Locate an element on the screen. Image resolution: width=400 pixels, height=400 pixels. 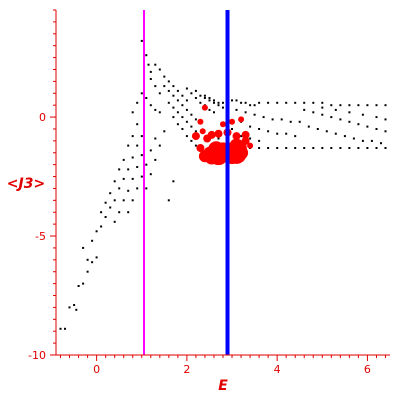
x-tick-label: 4 is located at coordinates (277, 369).